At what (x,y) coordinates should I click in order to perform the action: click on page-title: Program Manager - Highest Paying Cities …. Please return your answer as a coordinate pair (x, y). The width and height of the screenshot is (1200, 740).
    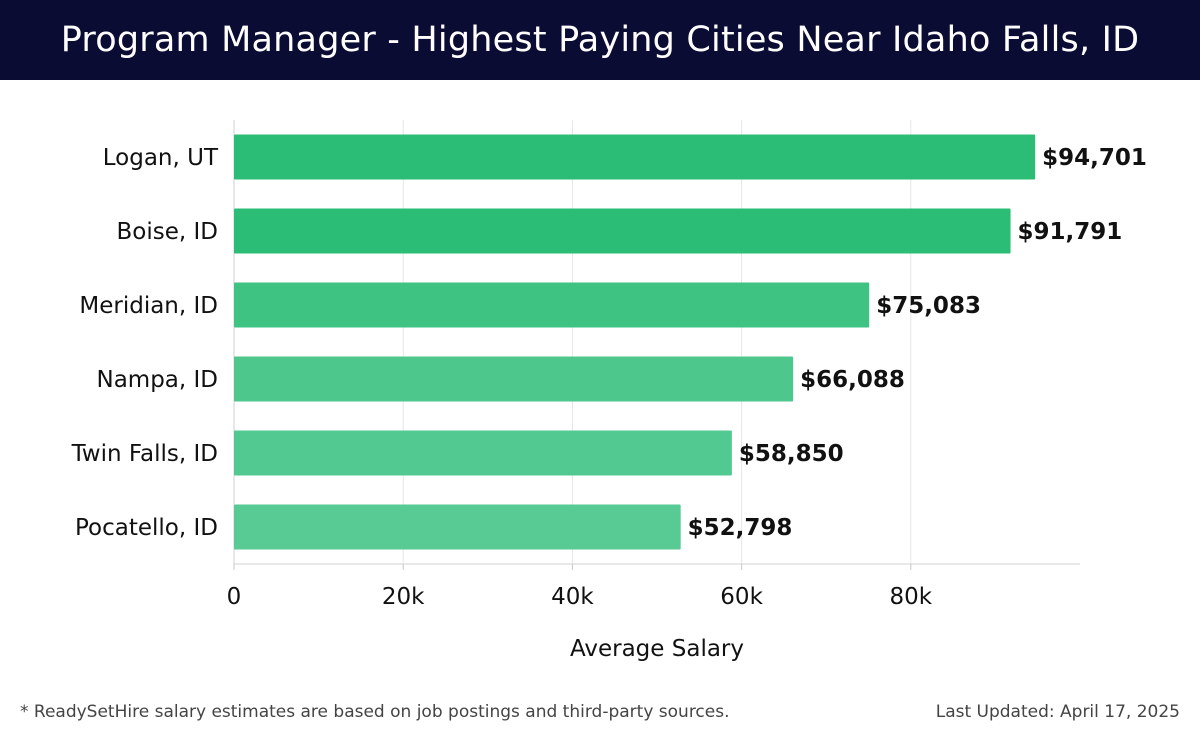
    Looking at the image, I should click on (600, 40).